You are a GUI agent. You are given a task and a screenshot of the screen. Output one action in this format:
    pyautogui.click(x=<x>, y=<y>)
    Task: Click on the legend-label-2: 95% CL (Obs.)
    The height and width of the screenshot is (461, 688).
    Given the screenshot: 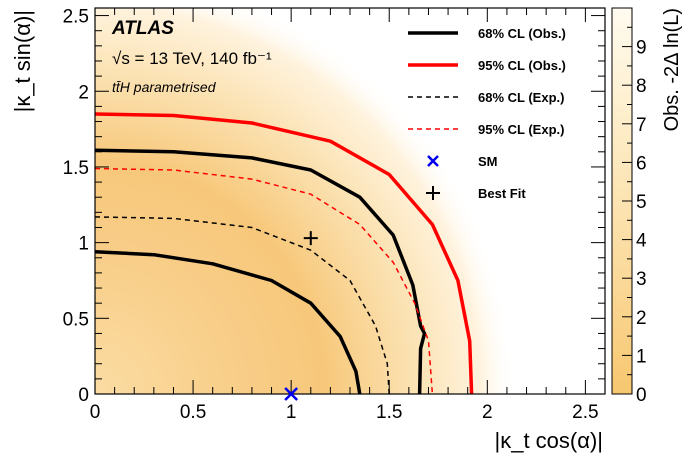 What is the action you would take?
    pyautogui.click(x=522, y=65)
    